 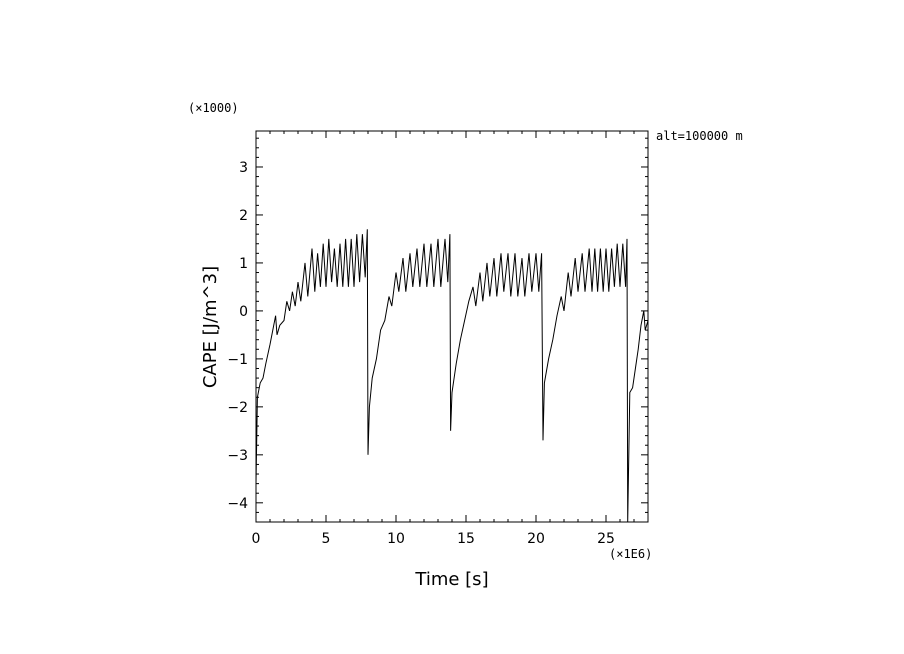 What do you see at coordinates (237, 360) in the screenshot?
I see `y-tick-label: −1` at bounding box center [237, 360].